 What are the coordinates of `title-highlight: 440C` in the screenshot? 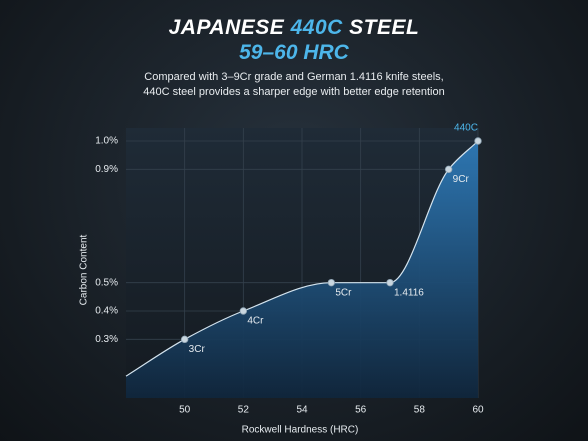 It's located at (316, 27).